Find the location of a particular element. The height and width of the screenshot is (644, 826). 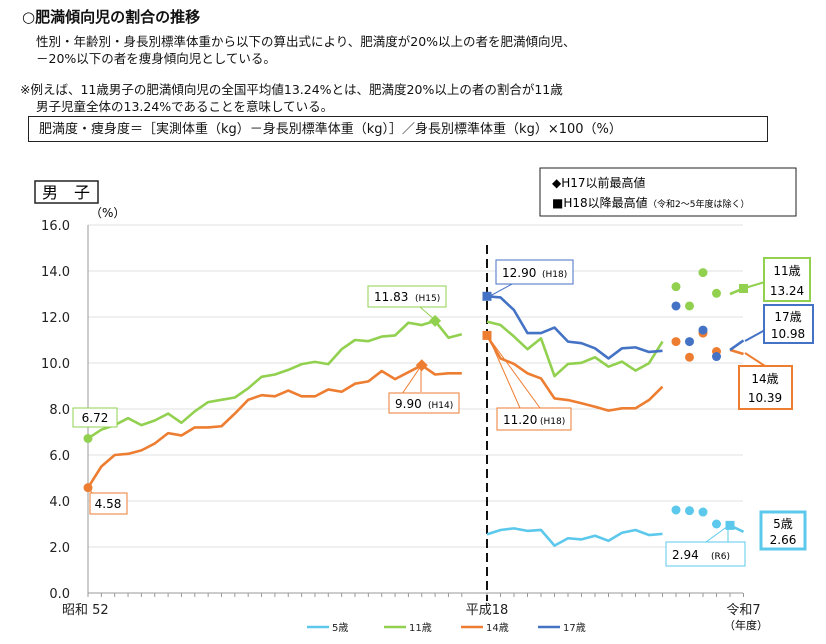

callout-value: 6.72 is located at coordinates (95, 418).